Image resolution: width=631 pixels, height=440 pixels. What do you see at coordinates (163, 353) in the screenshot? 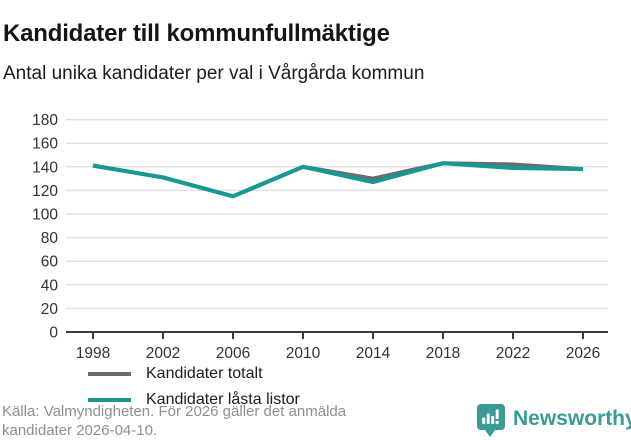
I see `x-axis-tick-label: 2002` at bounding box center [163, 353].